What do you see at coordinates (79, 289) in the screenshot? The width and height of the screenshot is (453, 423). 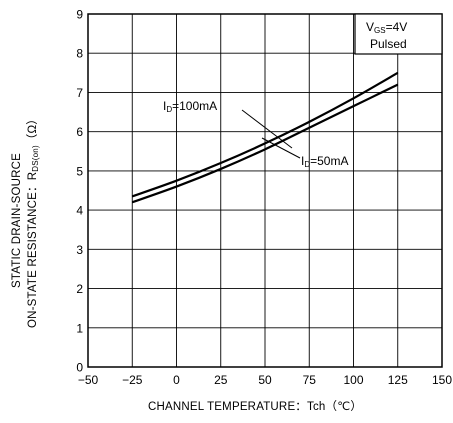 I see `y-tick-label: 2` at bounding box center [79, 289].